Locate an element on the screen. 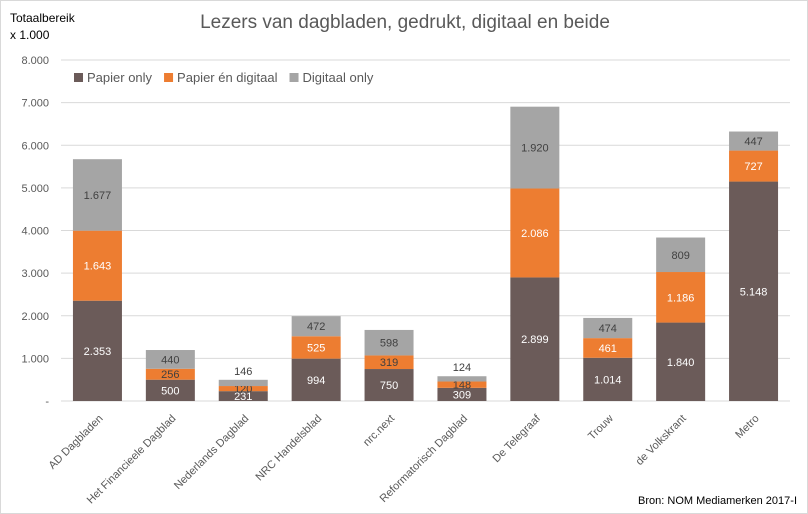 This screenshot has height=514, width=808. data-label: 447 is located at coordinates (753, 142).